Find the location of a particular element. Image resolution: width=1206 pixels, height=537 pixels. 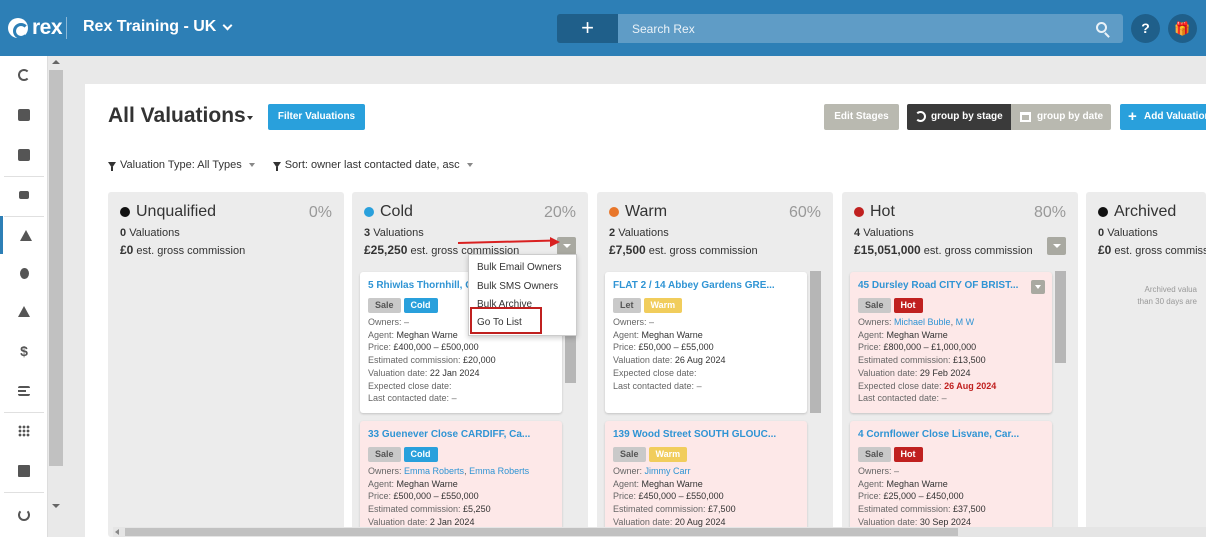

nav-item-marketing is located at coordinates (24, 195).